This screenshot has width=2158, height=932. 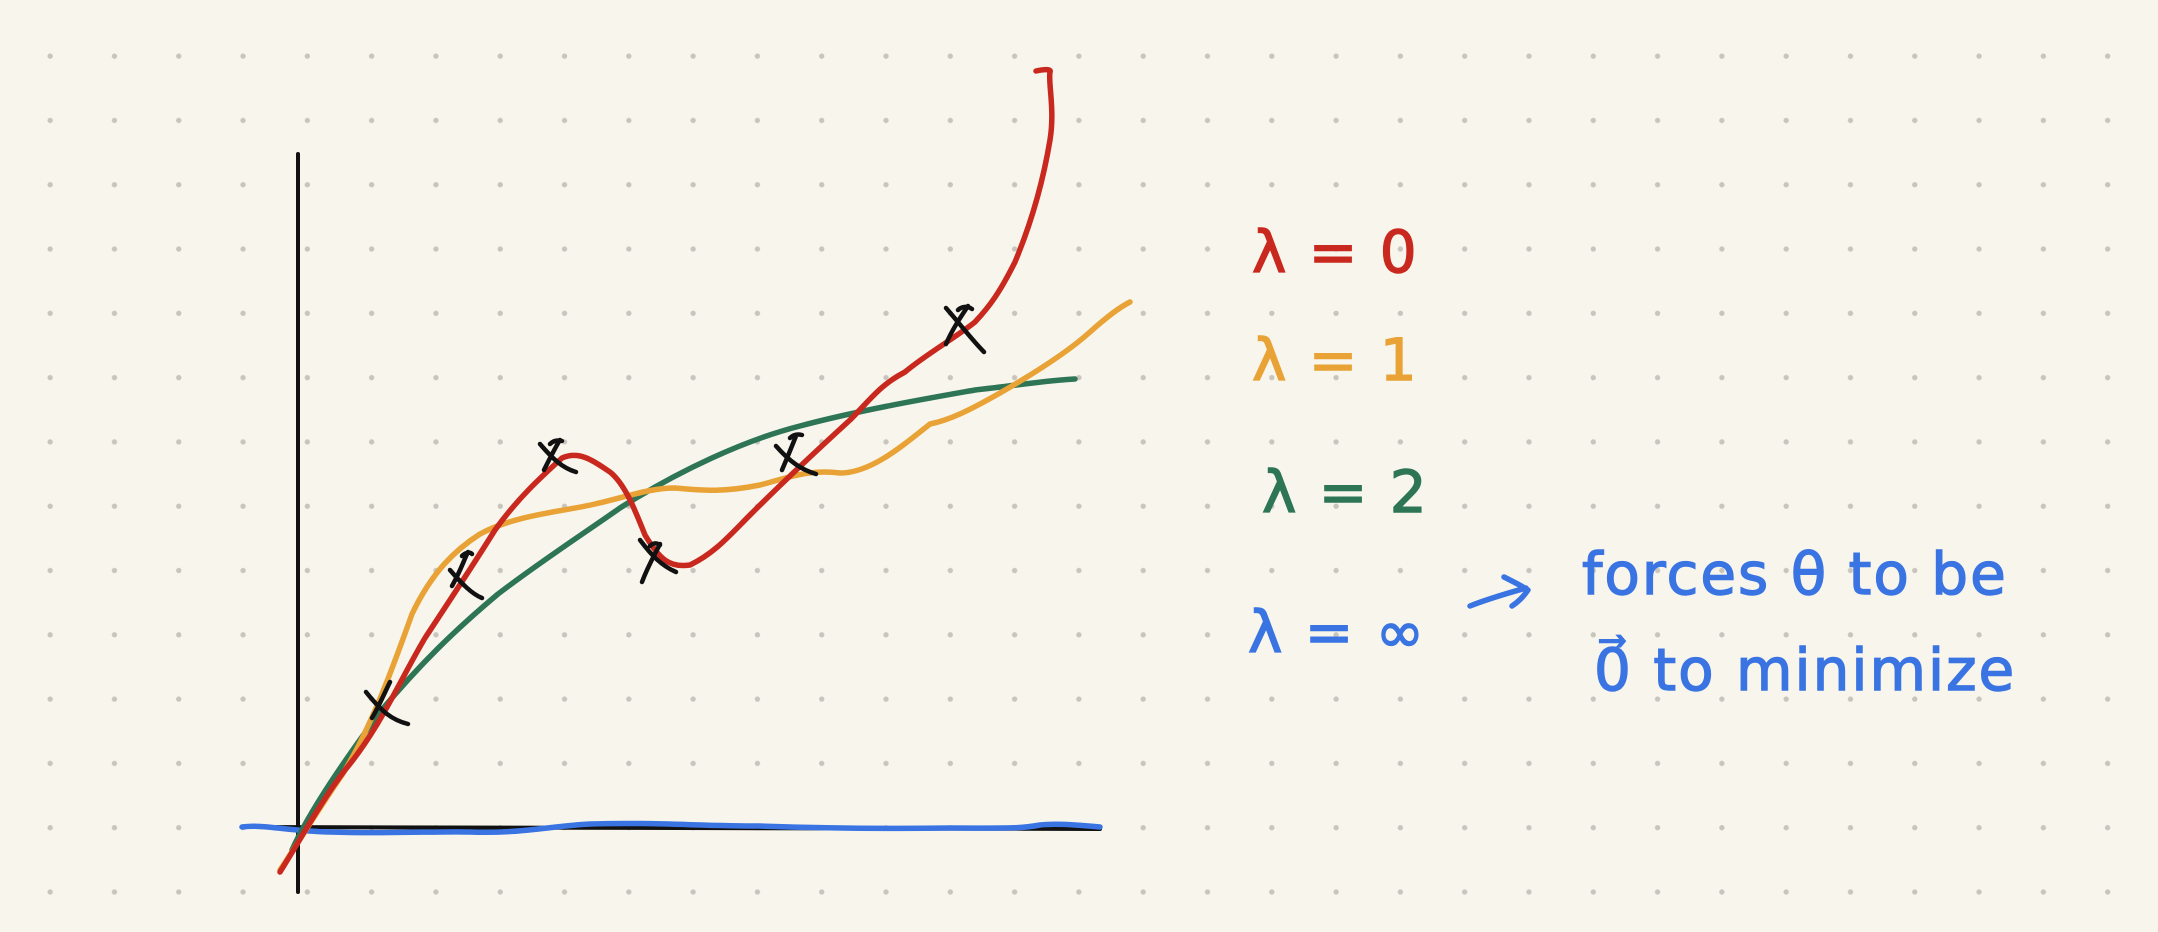 What do you see at coordinates (1795, 574) in the screenshot?
I see `note-line-1: forces θ to be` at bounding box center [1795, 574].